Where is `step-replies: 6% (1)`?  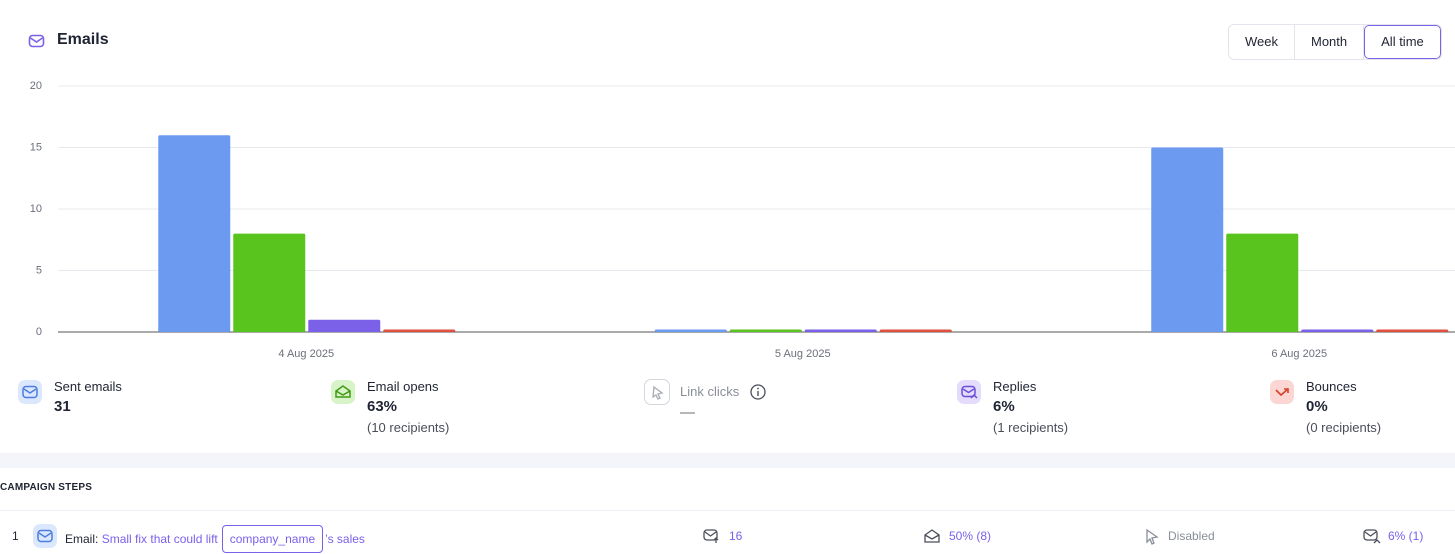 step-replies: 6% (1) is located at coordinates (1406, 536).